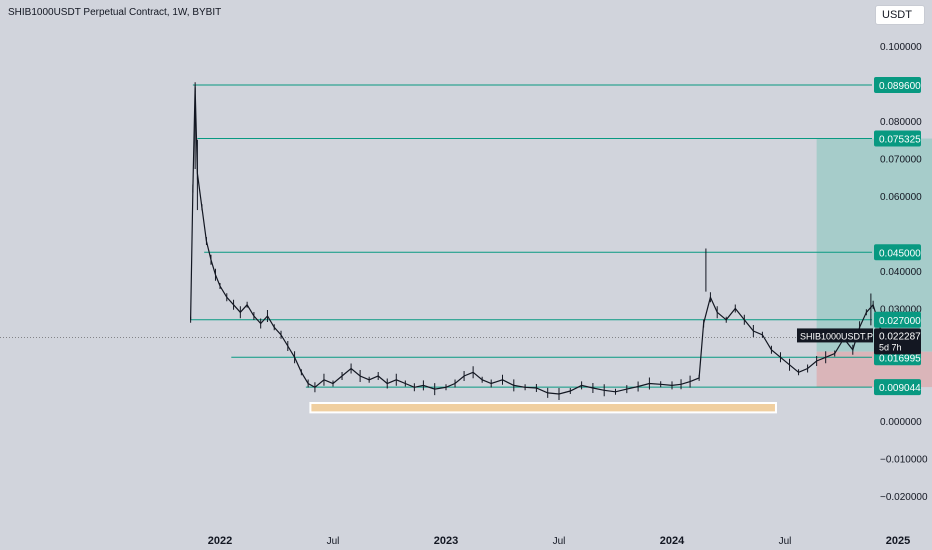  What do you see at coordinates (901, 422) in the screenshot?
I see `y-tick-label: 0.000000` at bounding box center [901, 422].